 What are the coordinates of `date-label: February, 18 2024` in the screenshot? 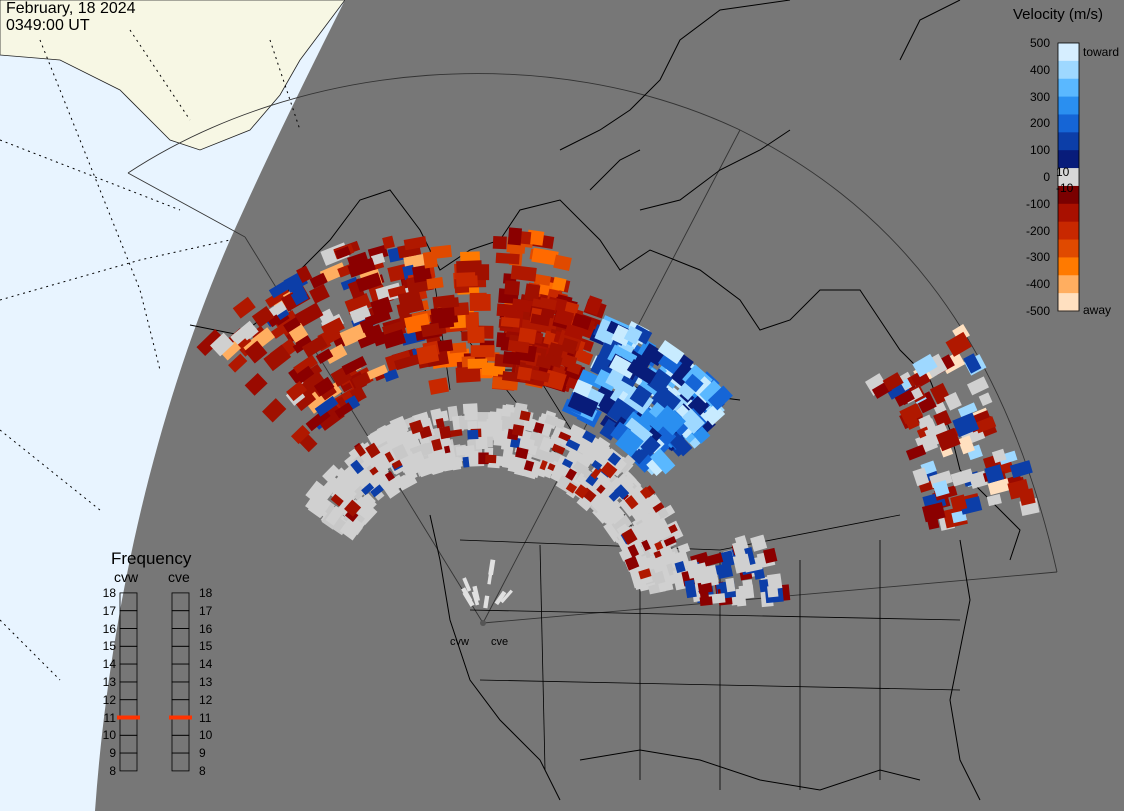 It's located at (71, 8).